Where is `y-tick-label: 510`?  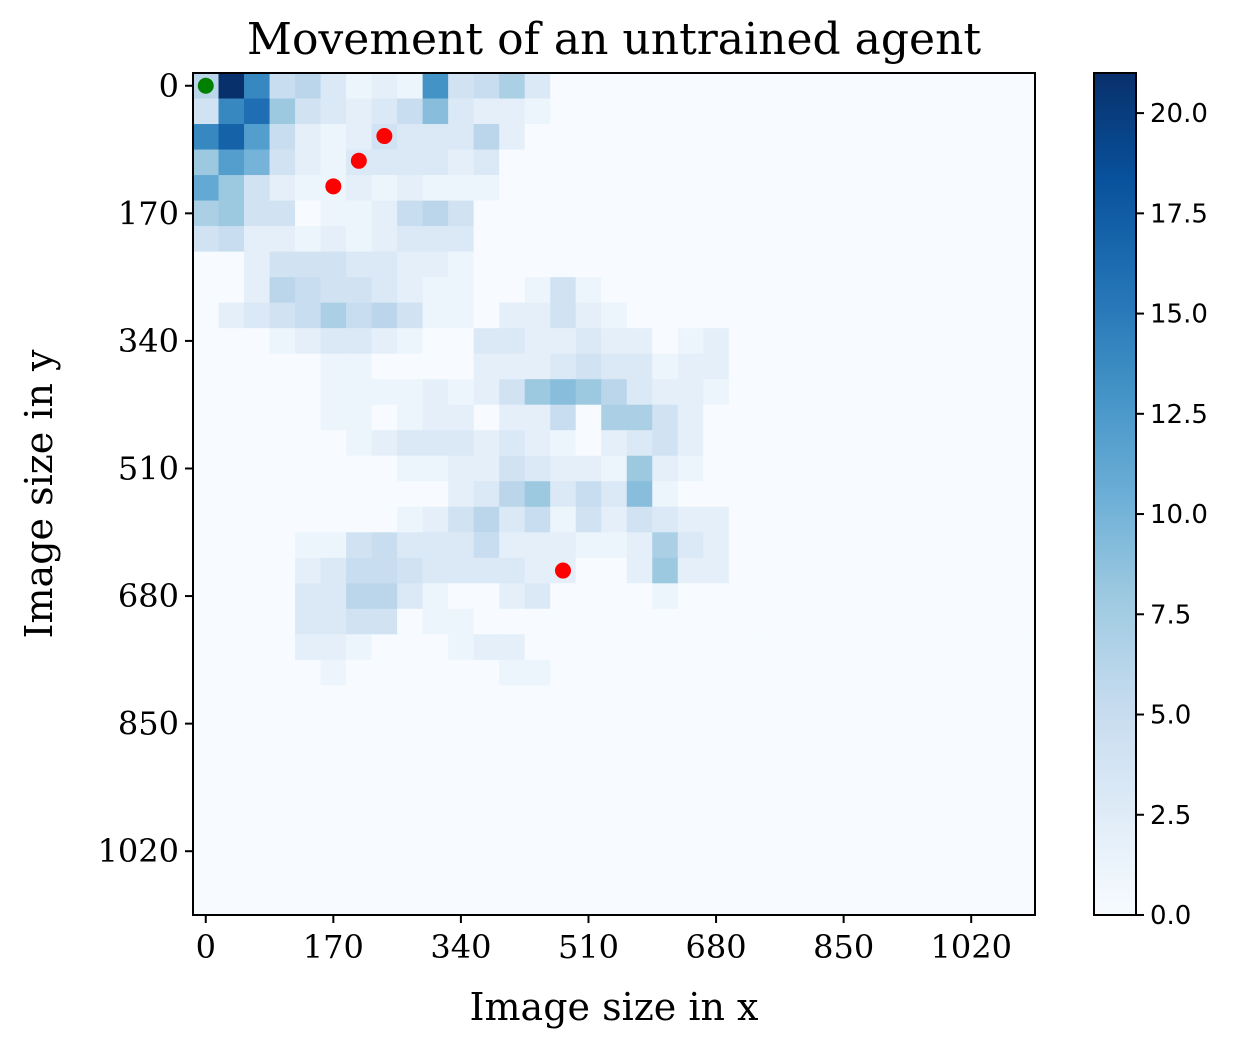
y-tick-label: 510 is located at coordinates (148, 468).